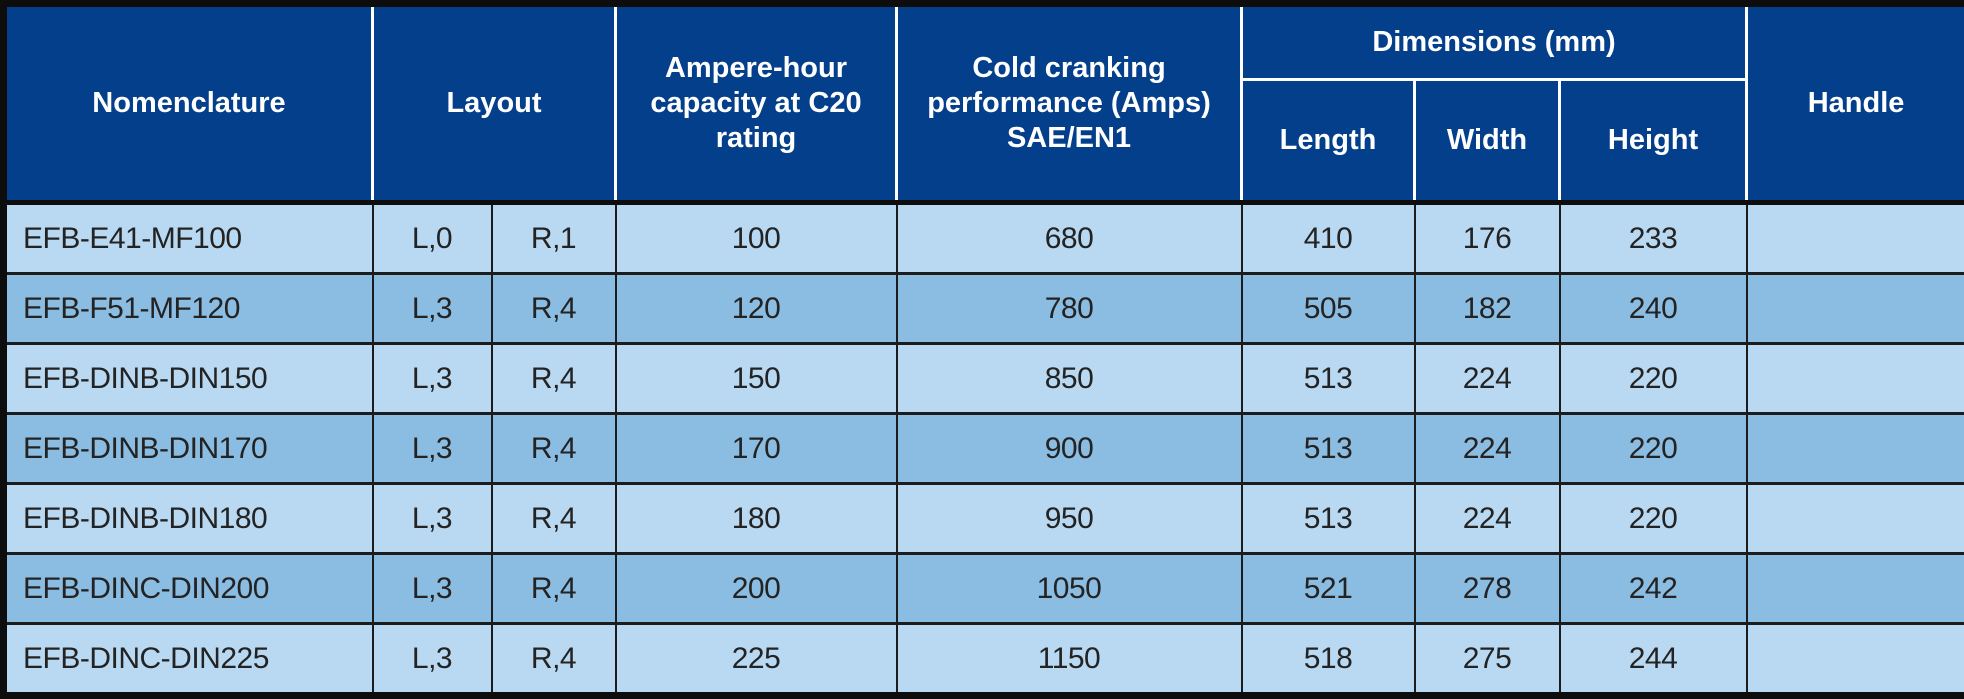 This screenshot has width=1964, height=699. Describe the element at coordinates (1328, 660) in the screenshot. I see `cell-length: 518` at that location.